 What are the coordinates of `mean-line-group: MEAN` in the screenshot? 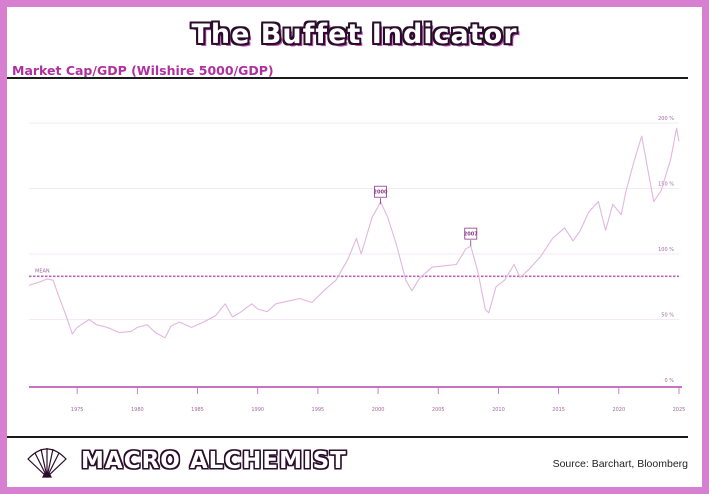 It's located at (354, 273).